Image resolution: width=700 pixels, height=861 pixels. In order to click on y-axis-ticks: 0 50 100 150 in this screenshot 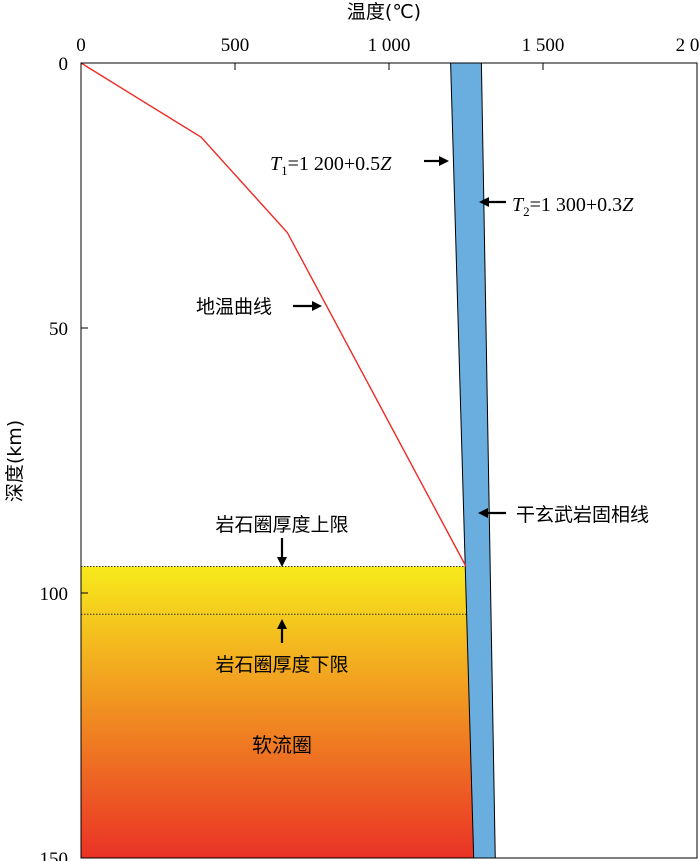, I will do `click(64, 457)`.